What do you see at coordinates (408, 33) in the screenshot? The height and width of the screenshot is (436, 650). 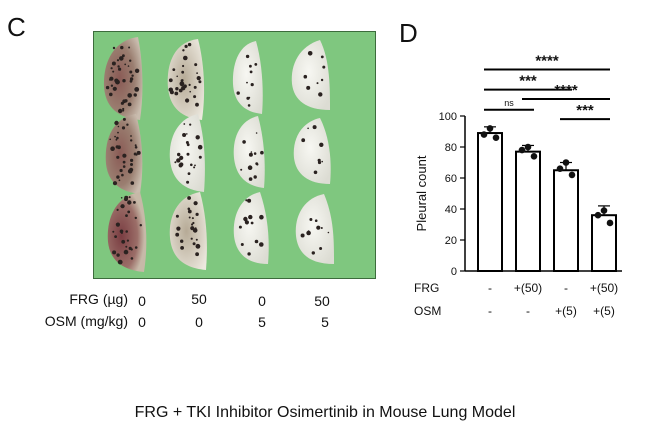 I see `panel-label-d: D` at bounding box center [408, 33].